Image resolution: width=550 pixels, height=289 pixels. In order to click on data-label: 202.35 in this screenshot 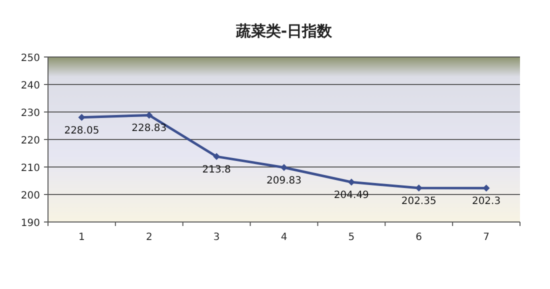, I will do `click(418, 202)`.